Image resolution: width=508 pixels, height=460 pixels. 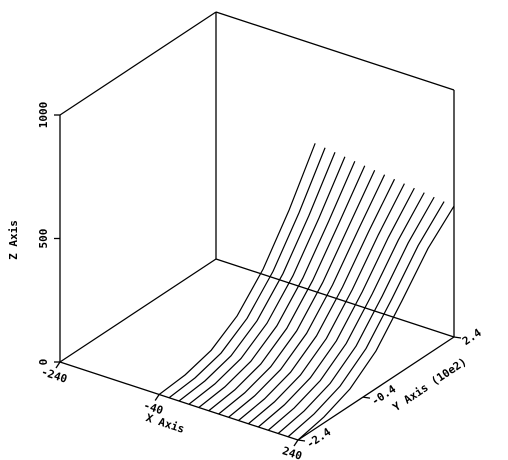 What do you see at coordinates (319, 438) in the screenshot?
I see `y-tick-label: -2.4` at bounding box center [319, 438].